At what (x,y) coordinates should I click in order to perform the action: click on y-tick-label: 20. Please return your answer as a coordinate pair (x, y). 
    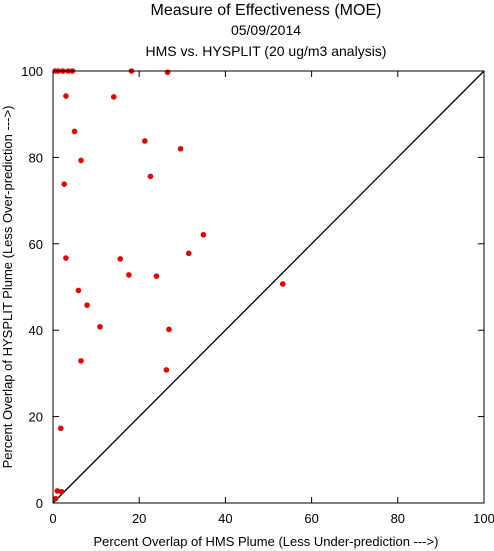
    Looking at the image, I should click on (36, 417).